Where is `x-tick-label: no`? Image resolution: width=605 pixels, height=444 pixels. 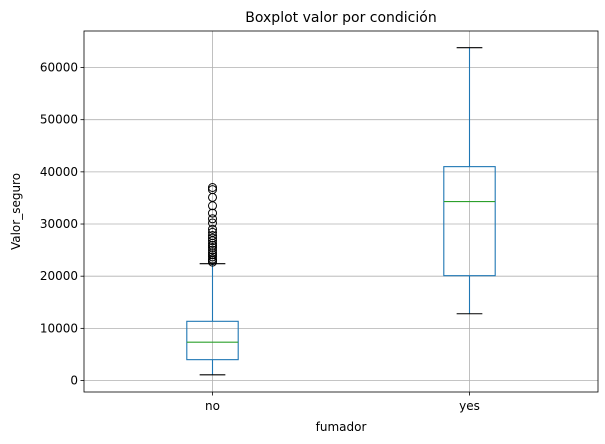 x-tick-label: no is located at coordinates (212, 406).